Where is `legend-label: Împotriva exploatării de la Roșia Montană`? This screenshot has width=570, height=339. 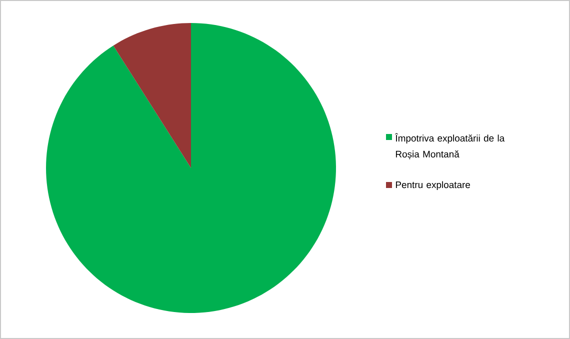
legend-label: Împotriva exploatării de la Roșia Montană is located at coordinates (449, 146).